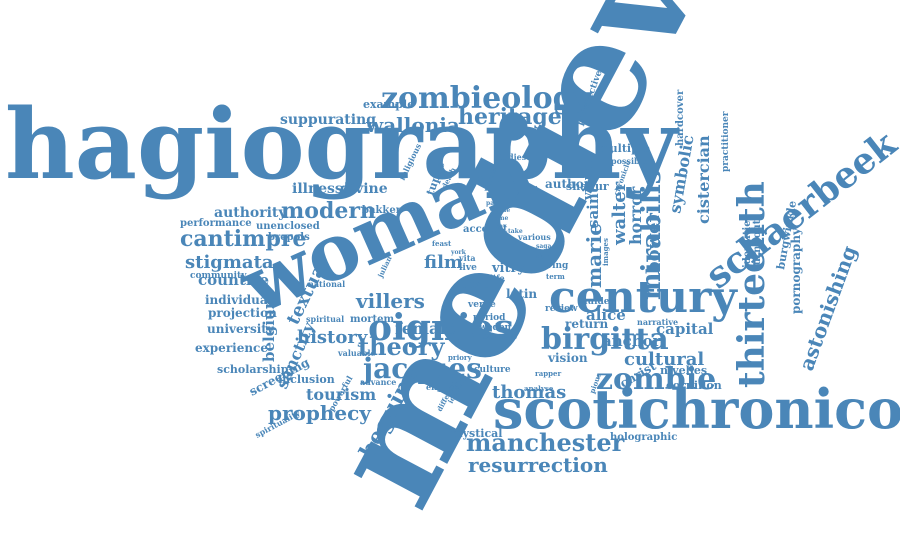  What do you see at coordinates (243, 239) in the screenshot?
I see `word-cantimpre: cantimpre` at bounding box center [243, 239].